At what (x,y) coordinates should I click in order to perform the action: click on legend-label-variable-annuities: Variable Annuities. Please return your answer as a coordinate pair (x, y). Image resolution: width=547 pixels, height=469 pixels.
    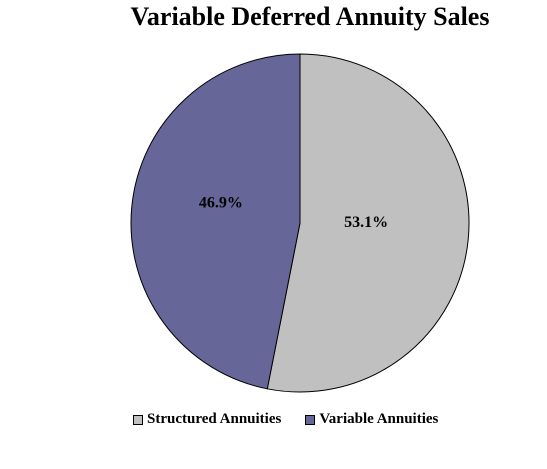
    Looking at the image, I should click on (379, 419).